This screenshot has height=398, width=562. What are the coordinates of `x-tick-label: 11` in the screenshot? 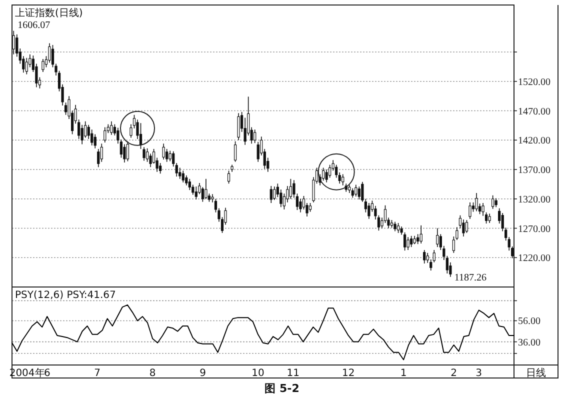 It's located at (293, 373).